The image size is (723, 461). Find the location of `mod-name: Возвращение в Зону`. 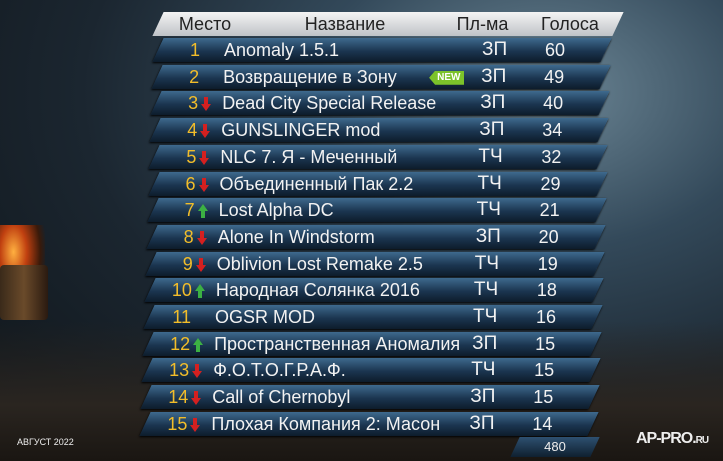

mod-name: Возвращение в Зону is located at coordinates (310, 76).